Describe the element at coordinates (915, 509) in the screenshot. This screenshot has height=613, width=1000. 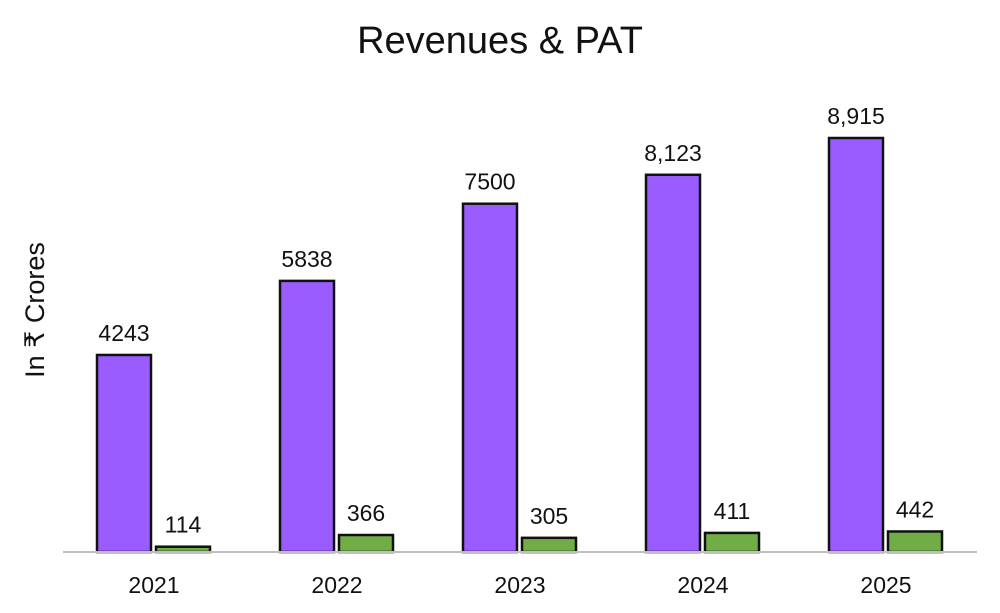
I see `pat-label-2025: 442` at that location.